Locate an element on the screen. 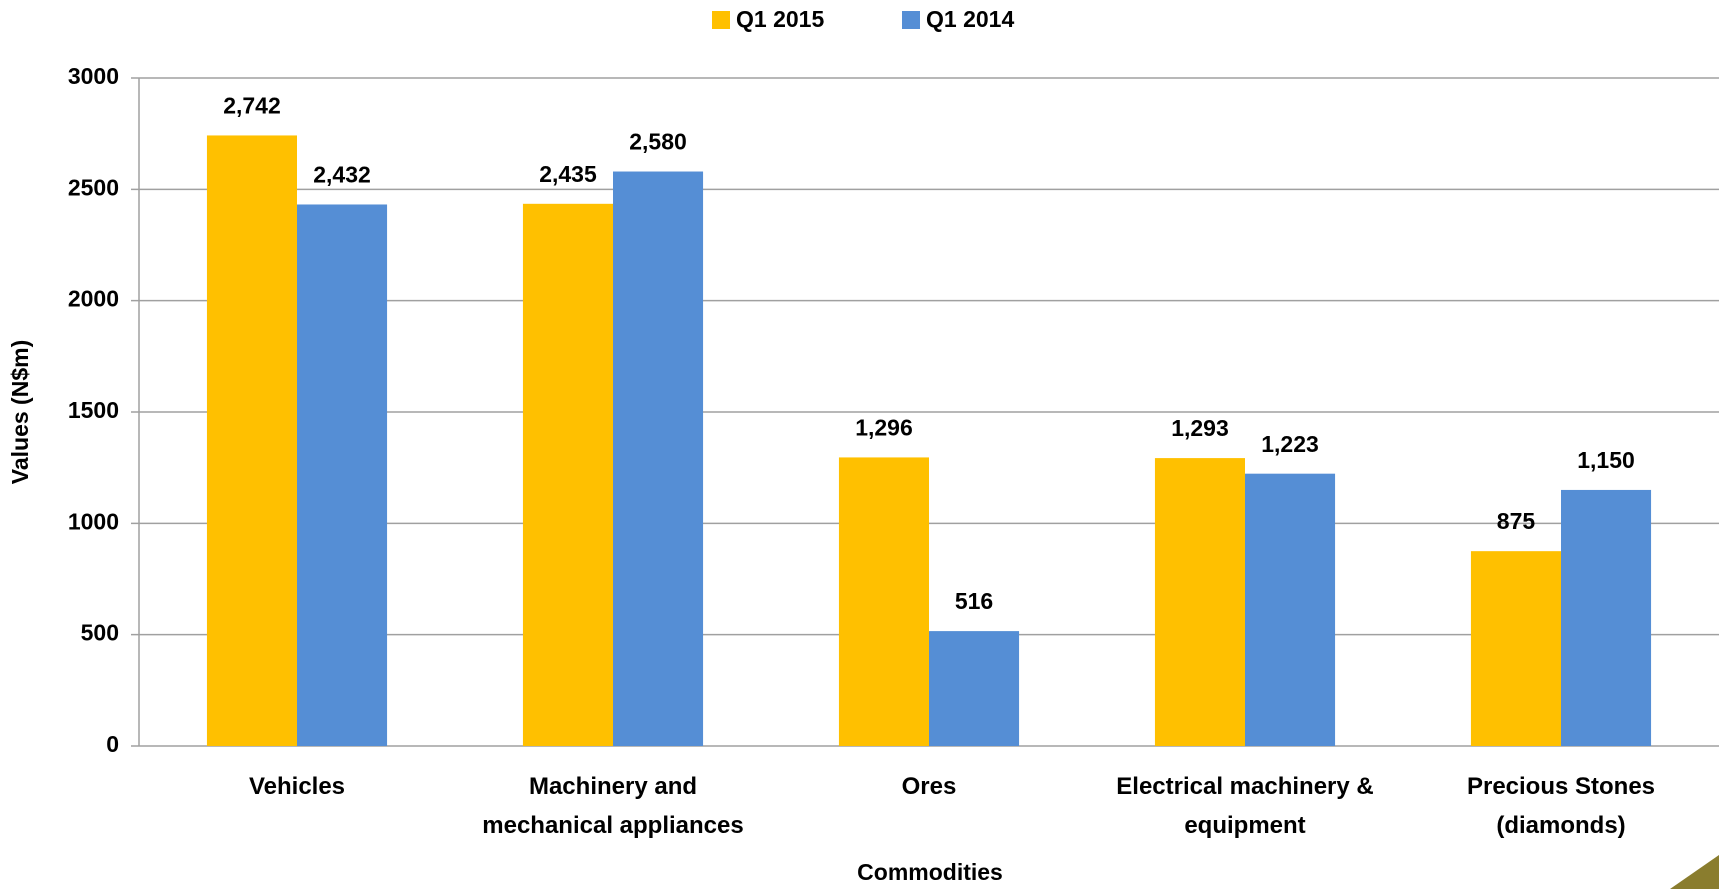 Image resolution: width=1719 pixels, height=889 pixels. decoration is located at coordinates (1694, 872).